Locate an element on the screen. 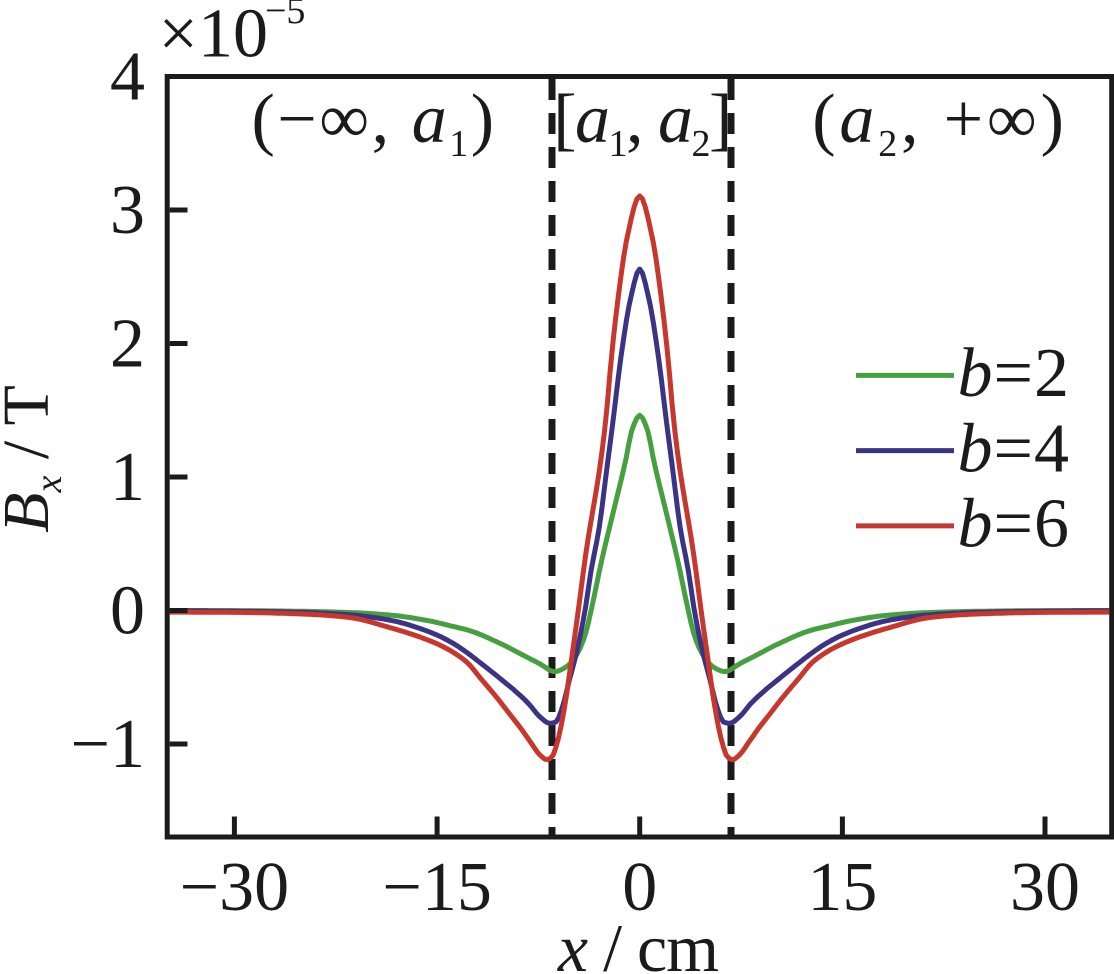 The image size is (1114, 974). svg-text: b=6 is located at coordinates (1014, 524).